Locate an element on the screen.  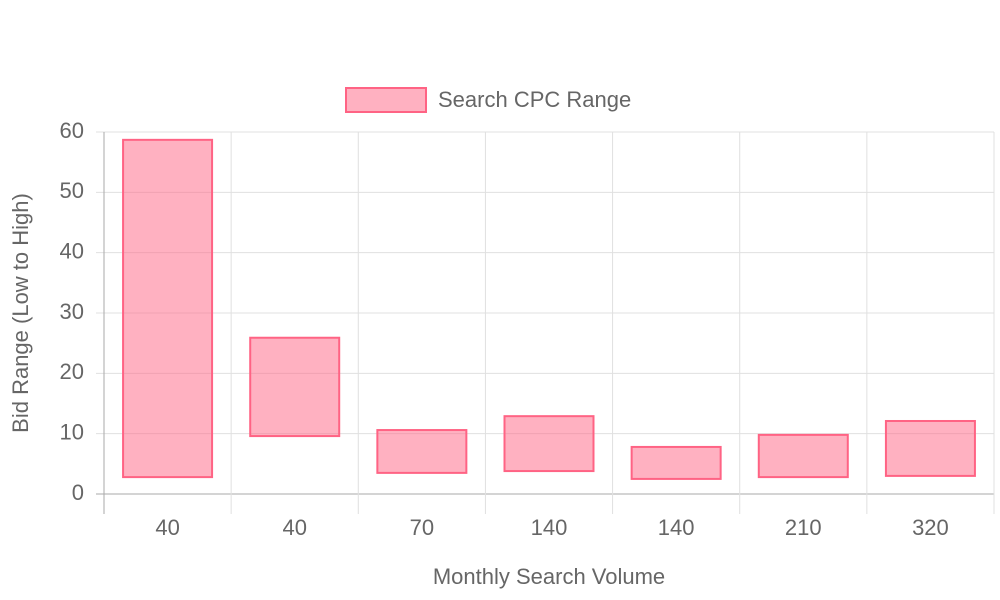
x-tick-label: 70 is located at coordinates (422, 527).